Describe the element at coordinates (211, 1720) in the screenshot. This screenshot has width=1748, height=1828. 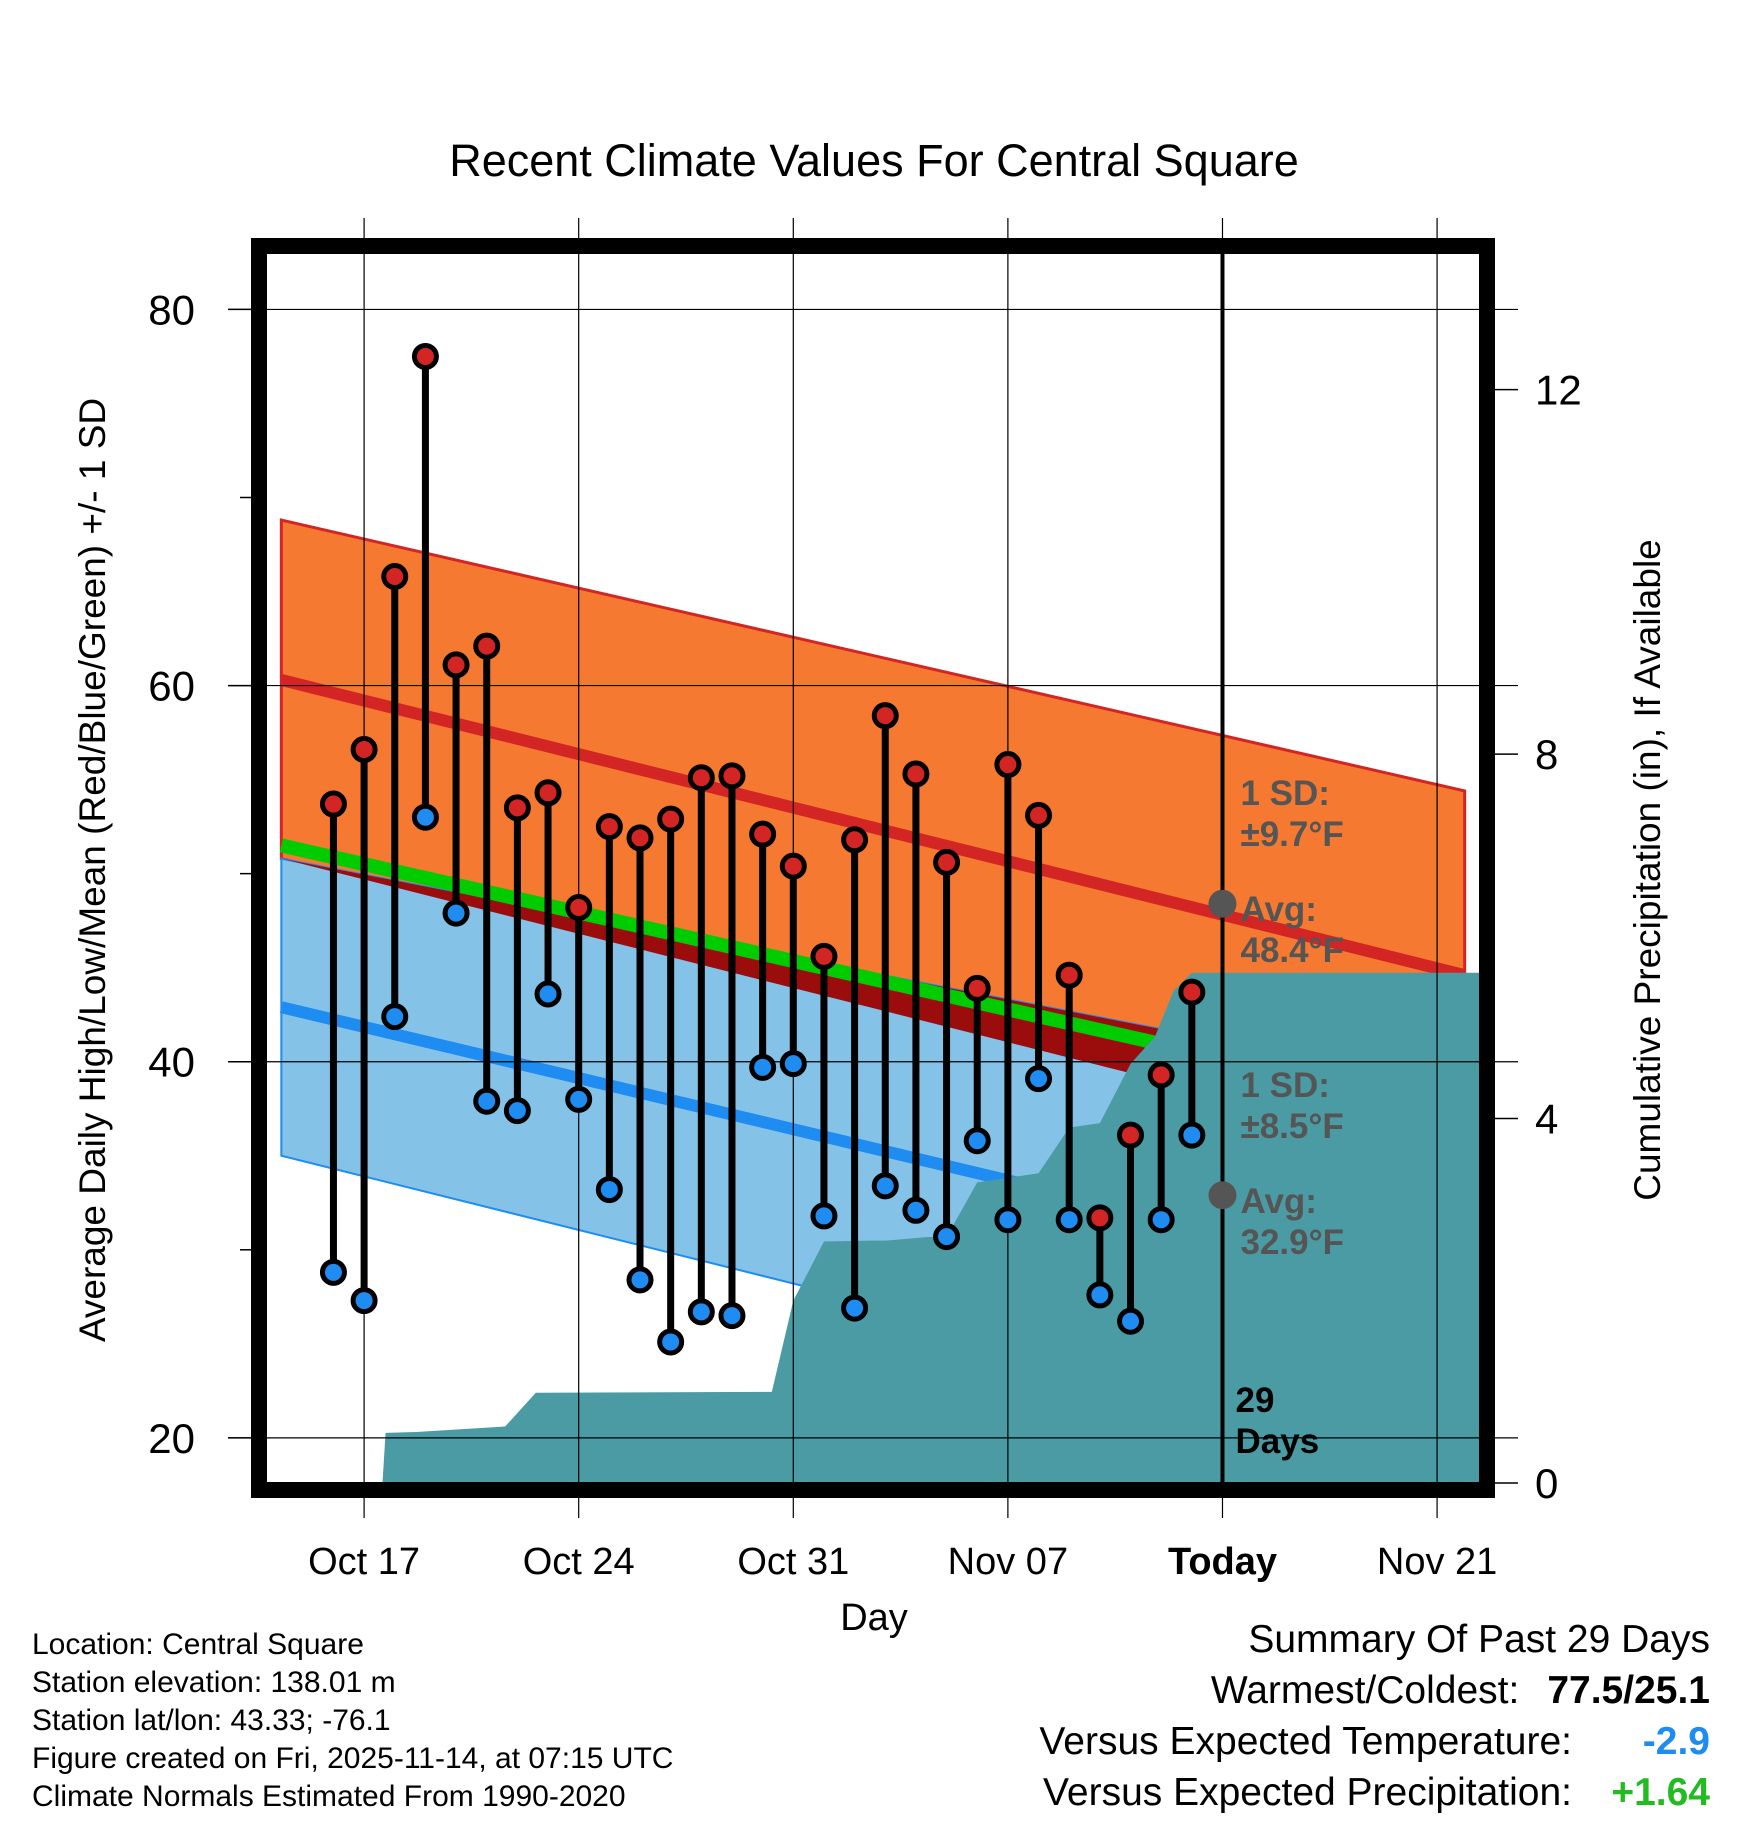
I see `latlon-text: Station lat/lon: 43.33; -76.1` at that location.